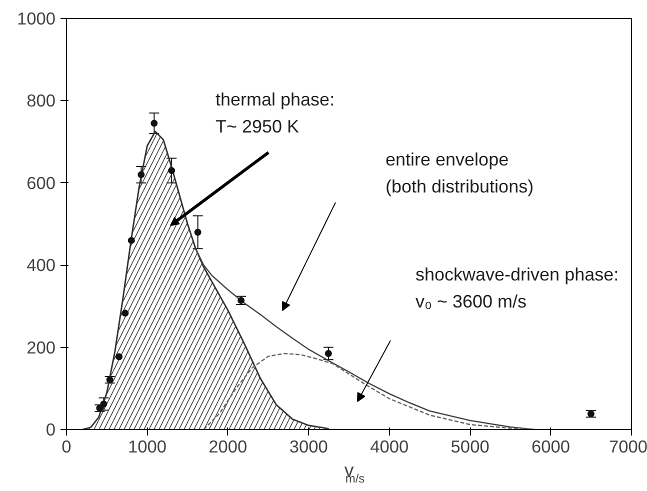 This screenshot has width=647, height=491. What do you see at coordinates (36, 18) in the screenshot?
I see `y-tick-label: 1000` at bounding box center [36, 18].